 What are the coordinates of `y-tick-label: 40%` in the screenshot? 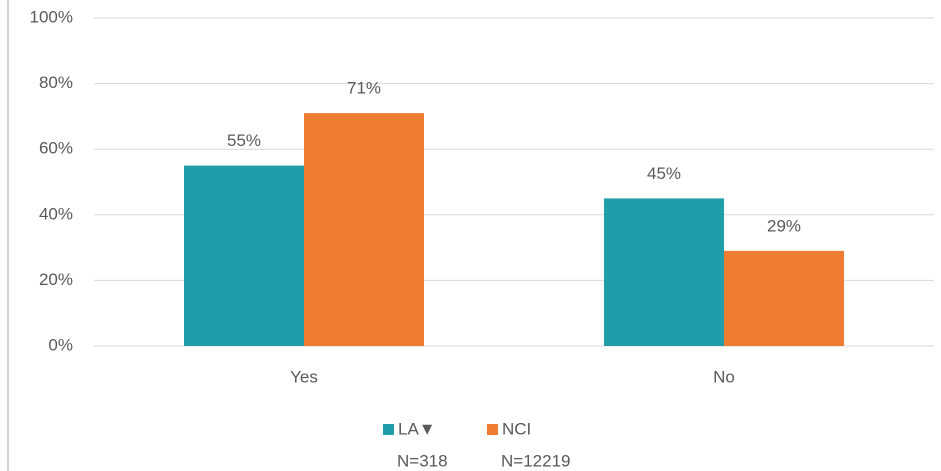 It's located at (56, 213).